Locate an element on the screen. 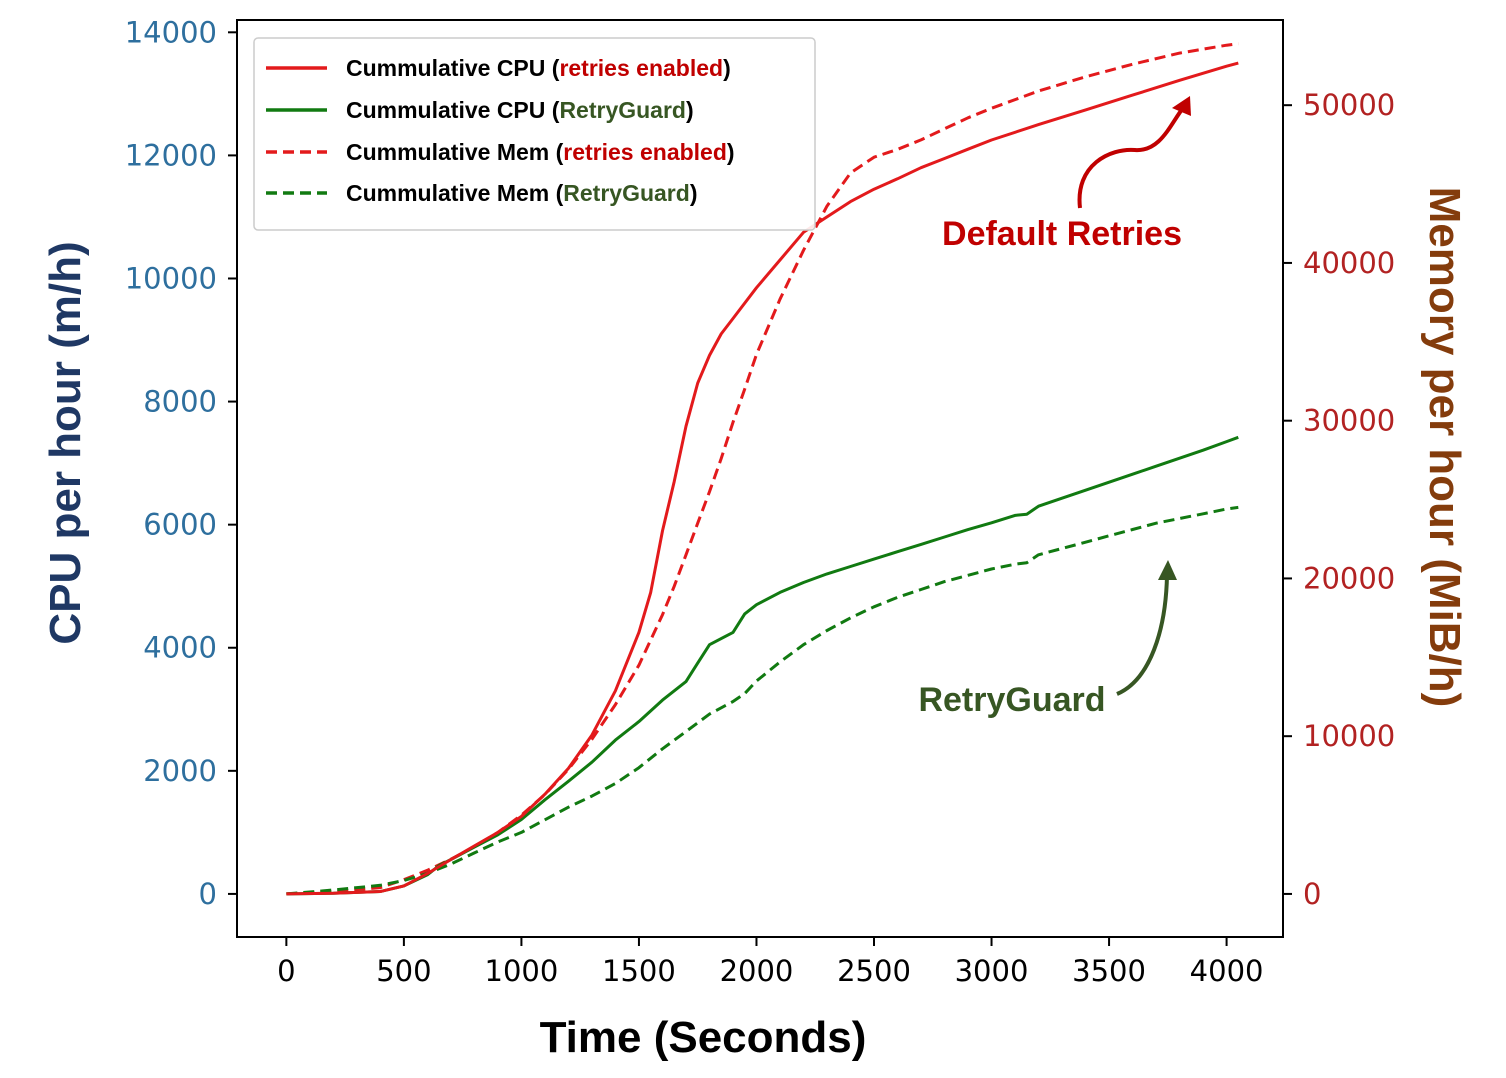 This screenshot has height=1078, width=1506. left-tick-label: 0 is located at coordinates (208, 894).